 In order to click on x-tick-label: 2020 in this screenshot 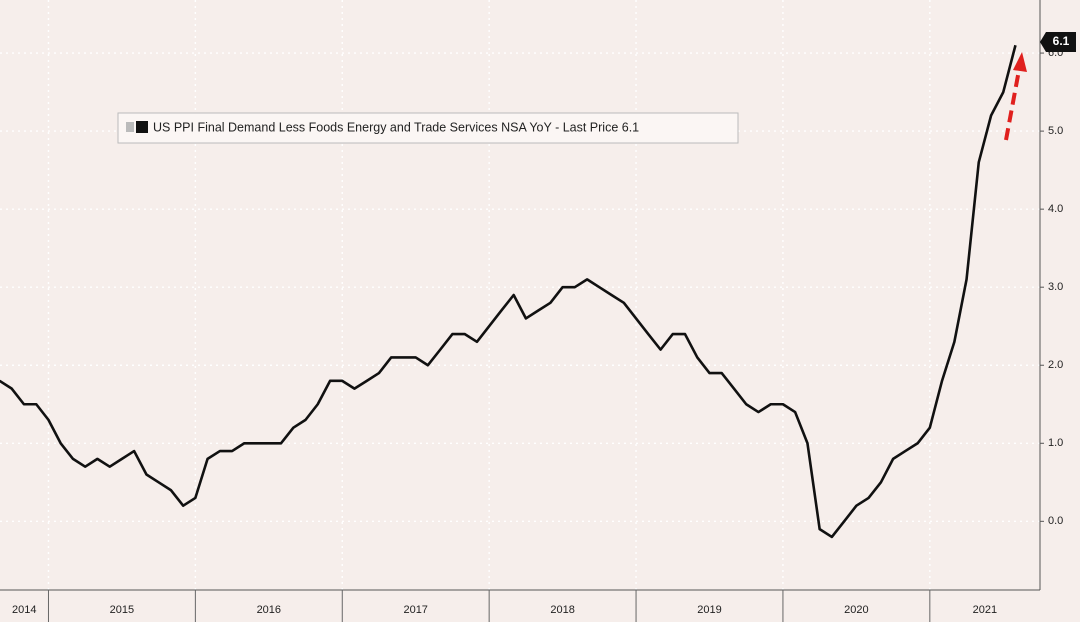, I will do `click(856, 610)`.